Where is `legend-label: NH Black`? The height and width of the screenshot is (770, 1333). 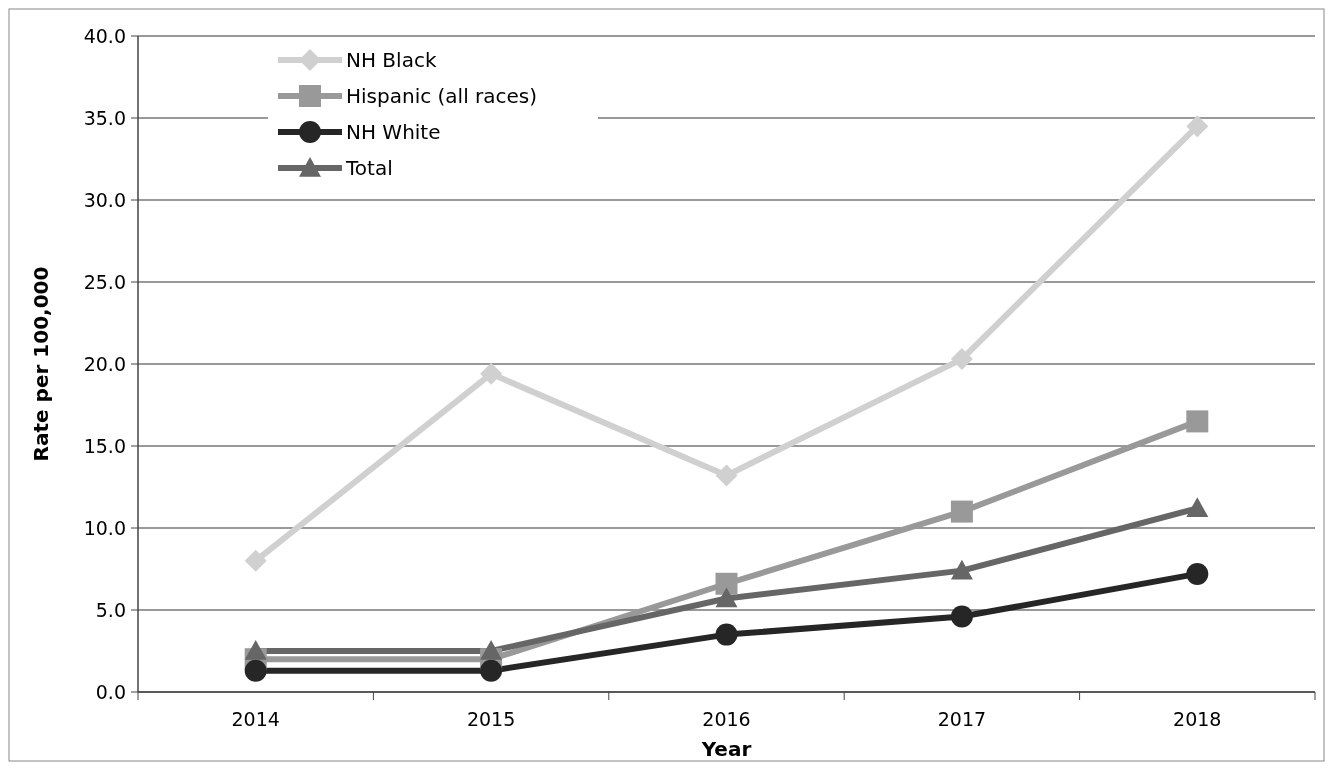 legend-label: NH Black is located at coordinates (391, 60).